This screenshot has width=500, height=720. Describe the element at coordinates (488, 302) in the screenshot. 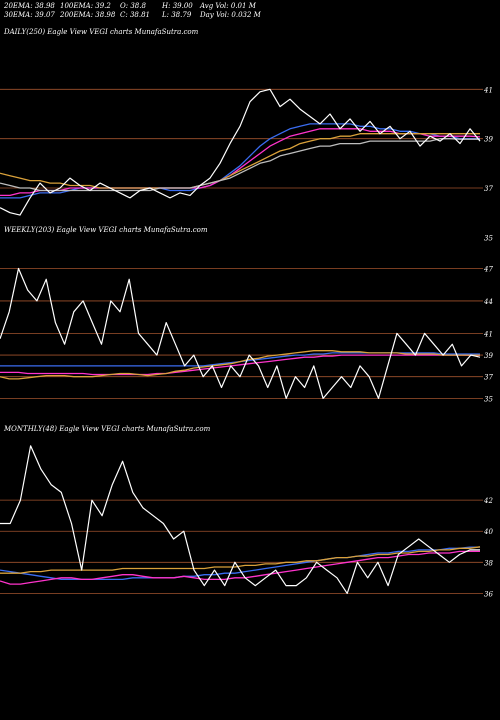

I see `weekly-y-tick-label: 44` at that location.